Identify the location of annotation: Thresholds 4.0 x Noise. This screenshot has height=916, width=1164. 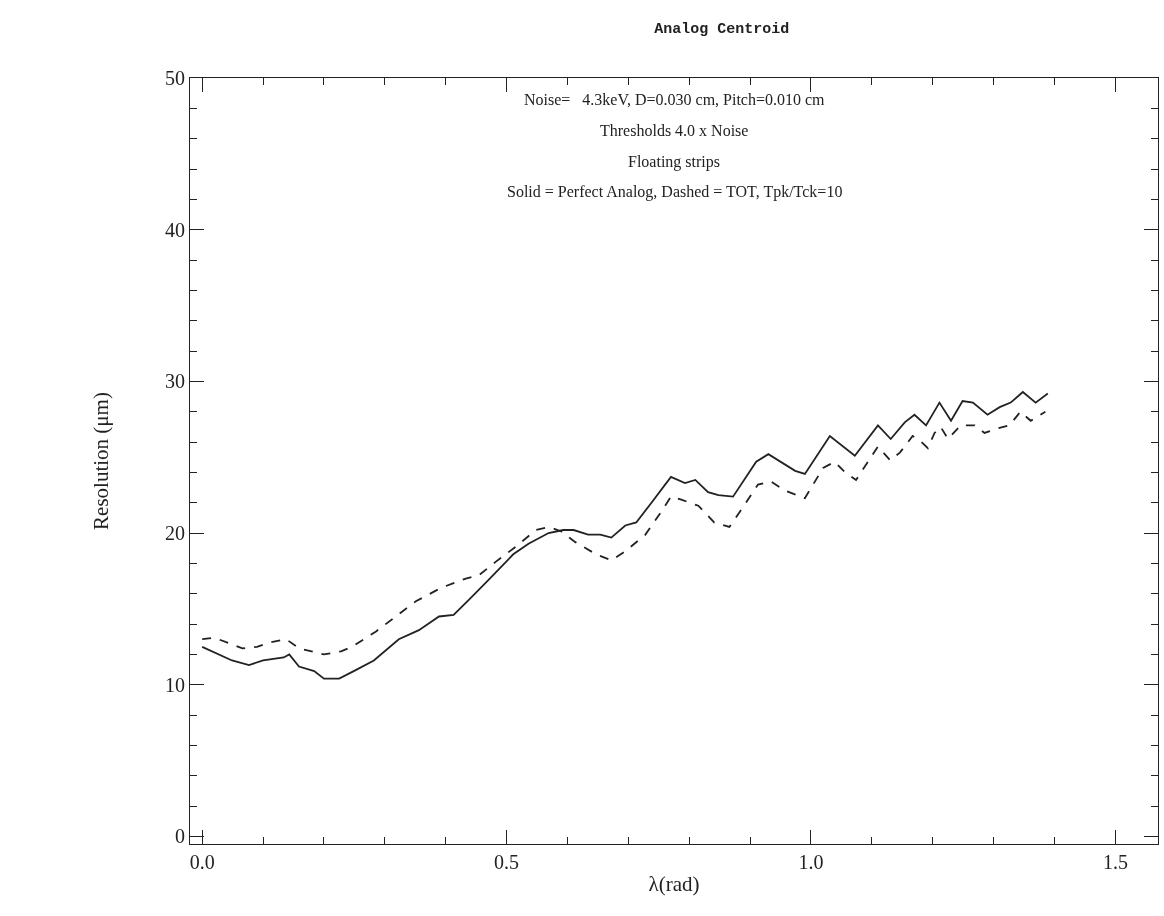
(674, 130).